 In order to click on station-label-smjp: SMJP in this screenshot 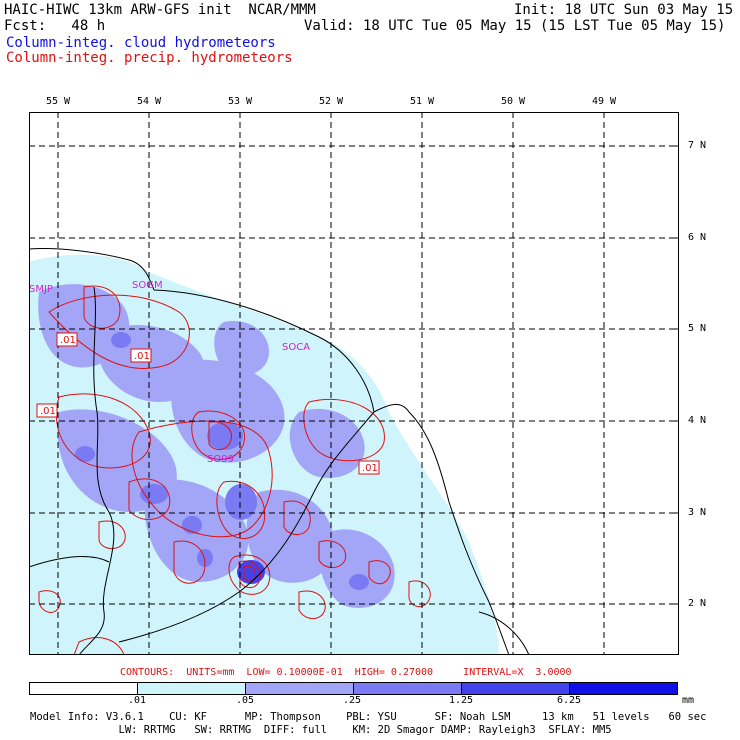, I will do `click(41, 289)`.